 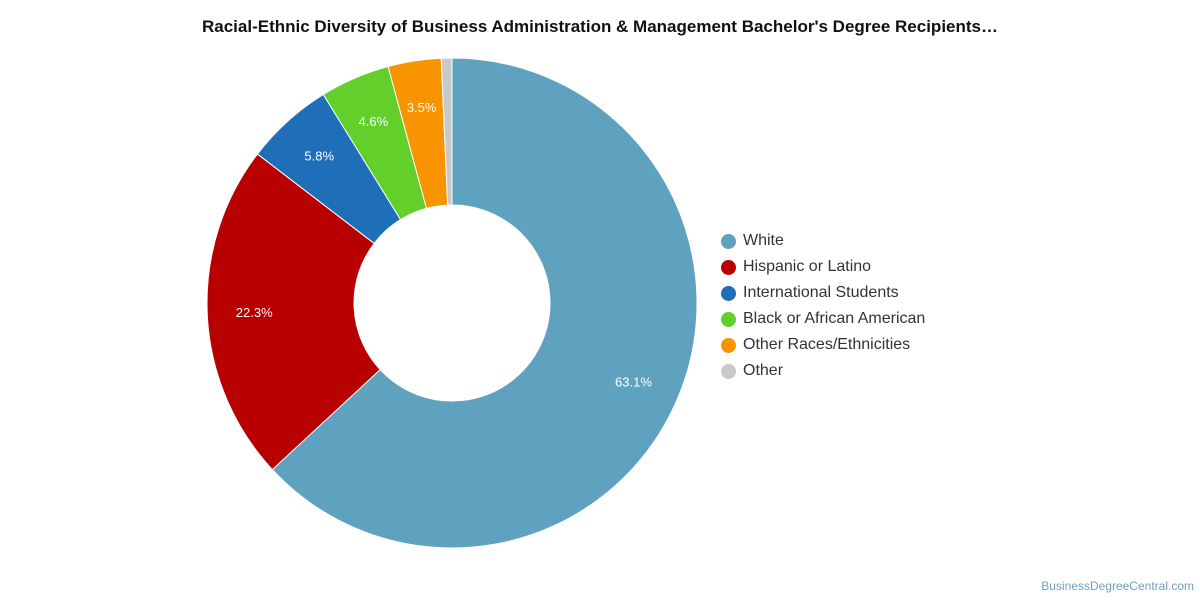 I want to click on donut-slice-hispanic-or-latino, so click(x=293, y=312).